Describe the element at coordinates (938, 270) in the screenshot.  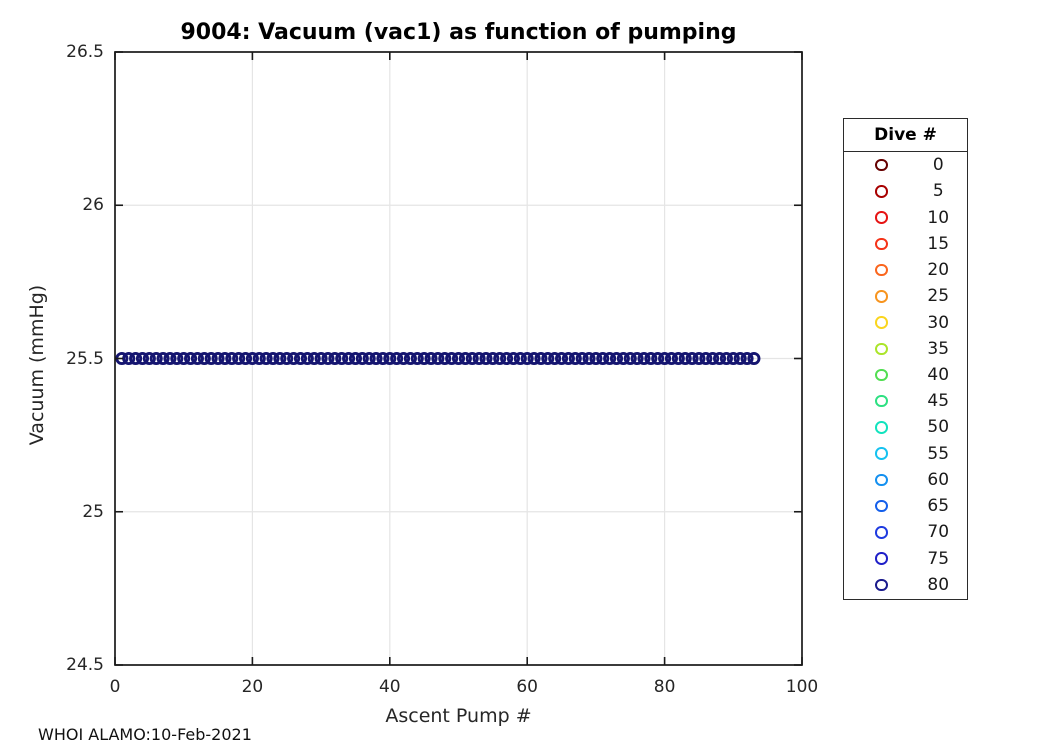
I see `legend-entry-label: 20` at that location.